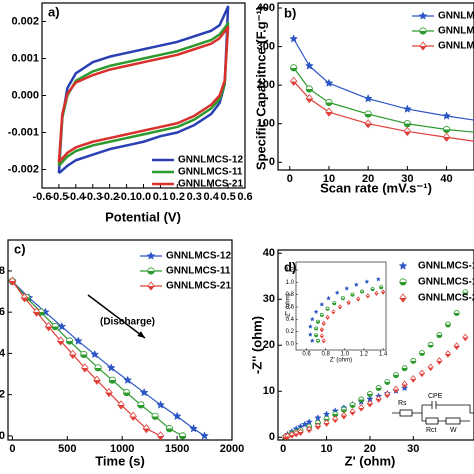 Image resolution: width=474 pixels, height=474 pixels. What do you see at coordinates (25, 58) in the screenshot?
I see `y-tick-label: 0.001` at bounding box center [25, 58].